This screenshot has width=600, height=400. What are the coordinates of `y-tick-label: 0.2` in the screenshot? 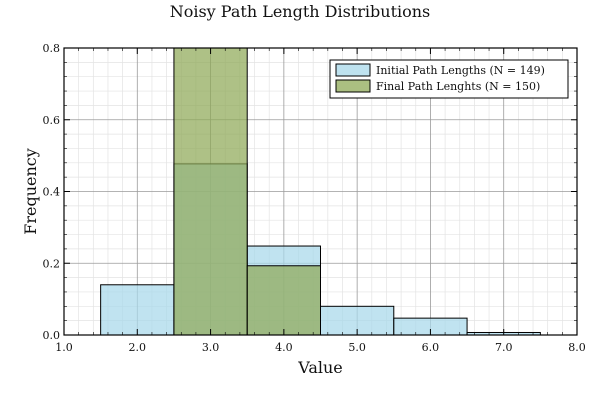 It's located at (52, 263).